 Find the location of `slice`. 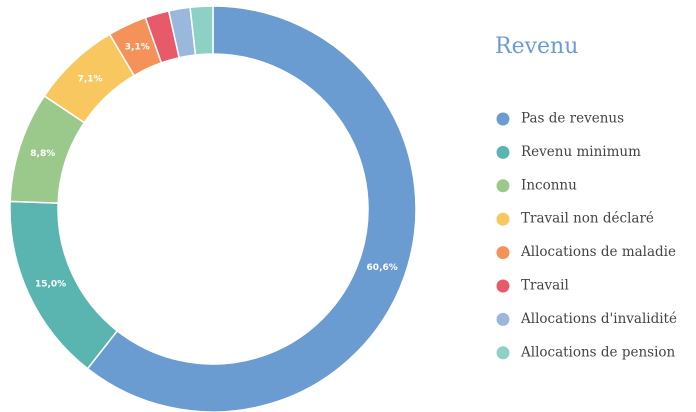

slice is located at coordinates (201, 30).